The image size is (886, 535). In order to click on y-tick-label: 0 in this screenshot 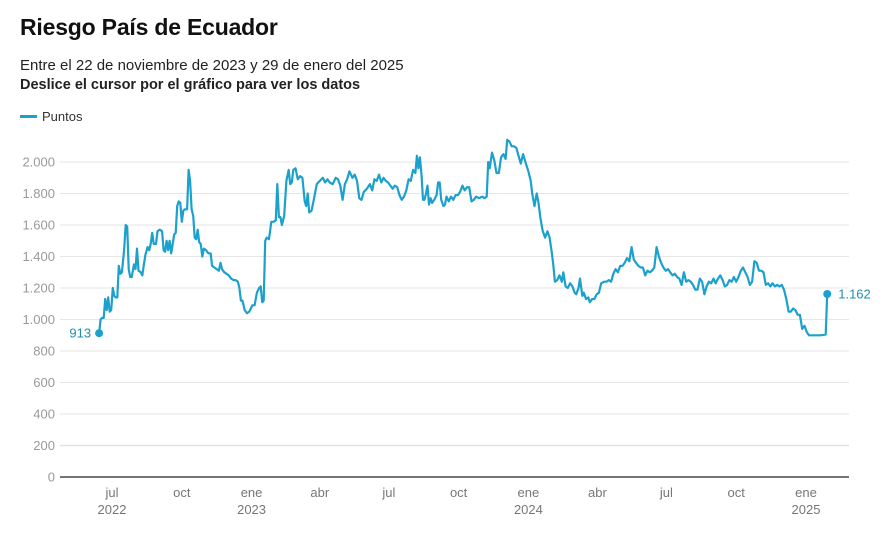, I will do `click(51, 477)`.